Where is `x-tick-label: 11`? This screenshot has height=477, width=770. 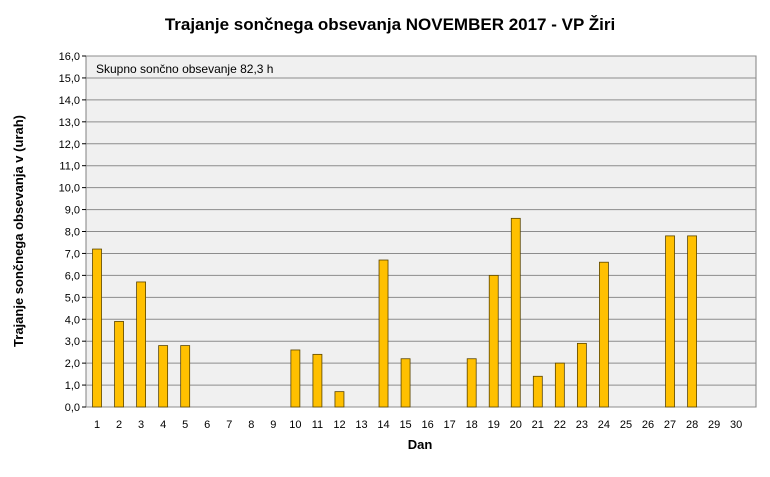 x-tick-label: 11 is located at coordinates (317, 425).